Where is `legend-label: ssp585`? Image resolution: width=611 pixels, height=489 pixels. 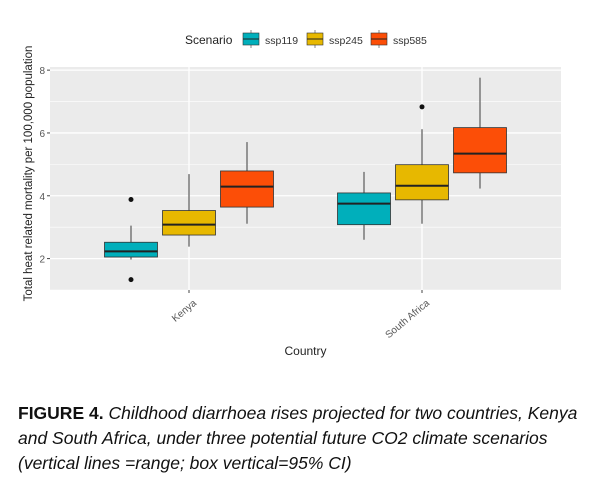
legend-label: ssp585 is located at coordinates (410, 41).